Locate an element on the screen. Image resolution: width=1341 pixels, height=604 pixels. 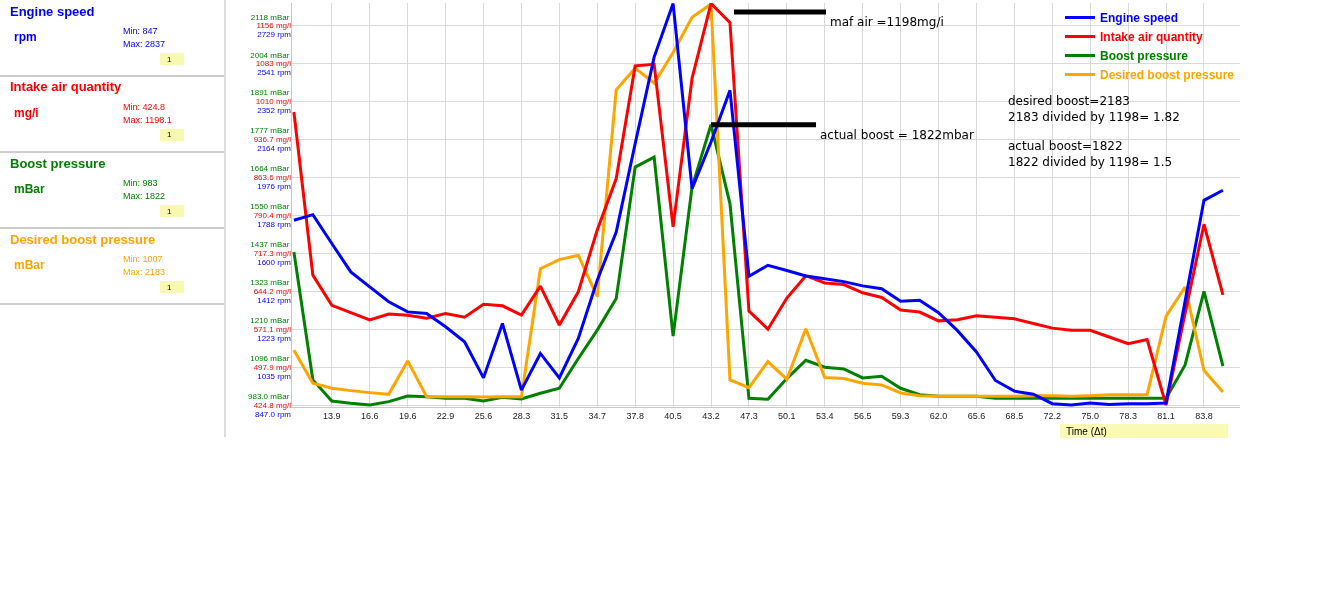
y3-tick-label: 2729 rpm is located at coordinates (274, 35).